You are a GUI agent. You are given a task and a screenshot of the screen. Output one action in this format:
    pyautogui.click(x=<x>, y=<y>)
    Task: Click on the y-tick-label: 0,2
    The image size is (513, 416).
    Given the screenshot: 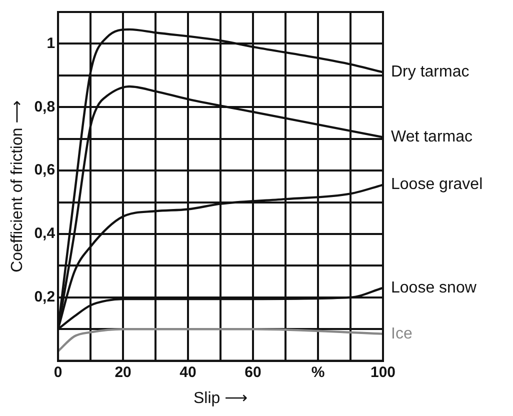 What is the action you would take?
    pyautogui.click(x=45, y=297)
    